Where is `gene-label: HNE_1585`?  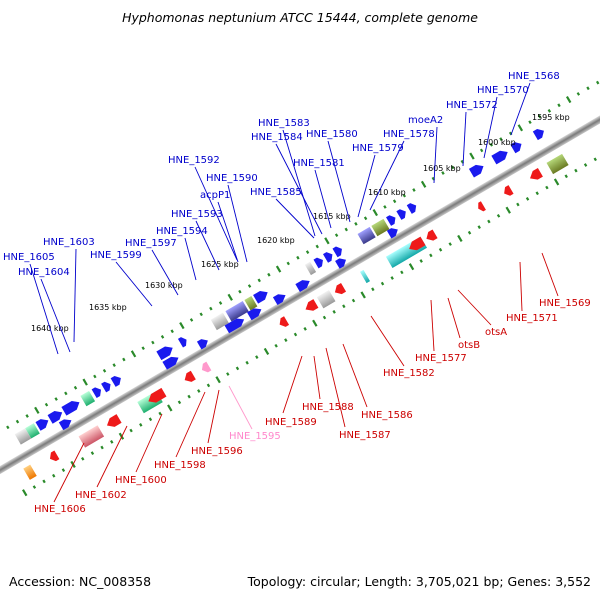
gene-label: HNE_1585 is located at coordinates (276, 192).